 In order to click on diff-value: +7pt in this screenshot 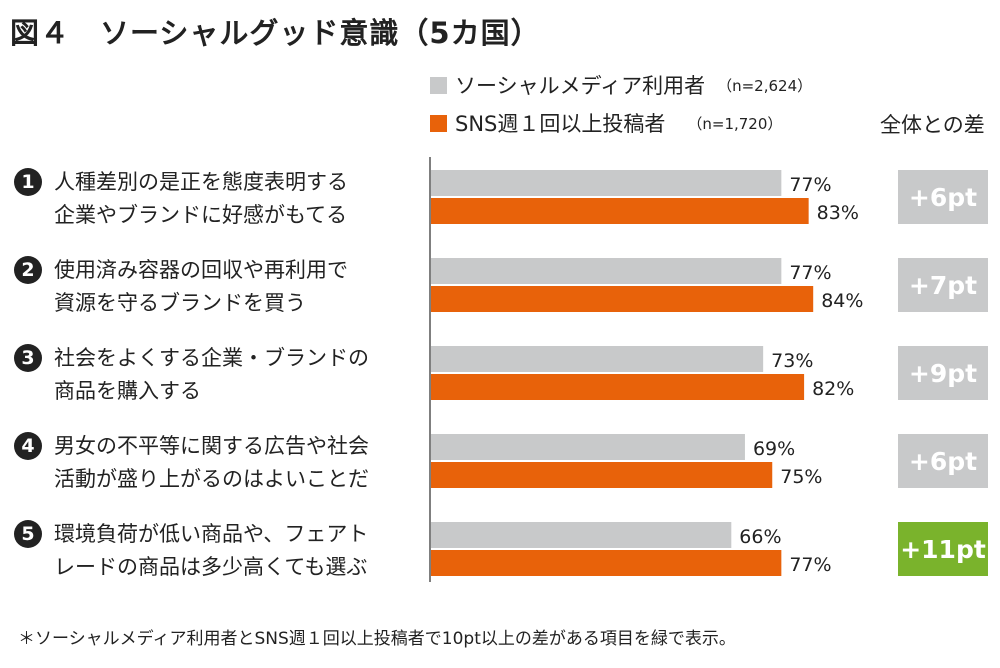, I will do `click(943, 285)`.